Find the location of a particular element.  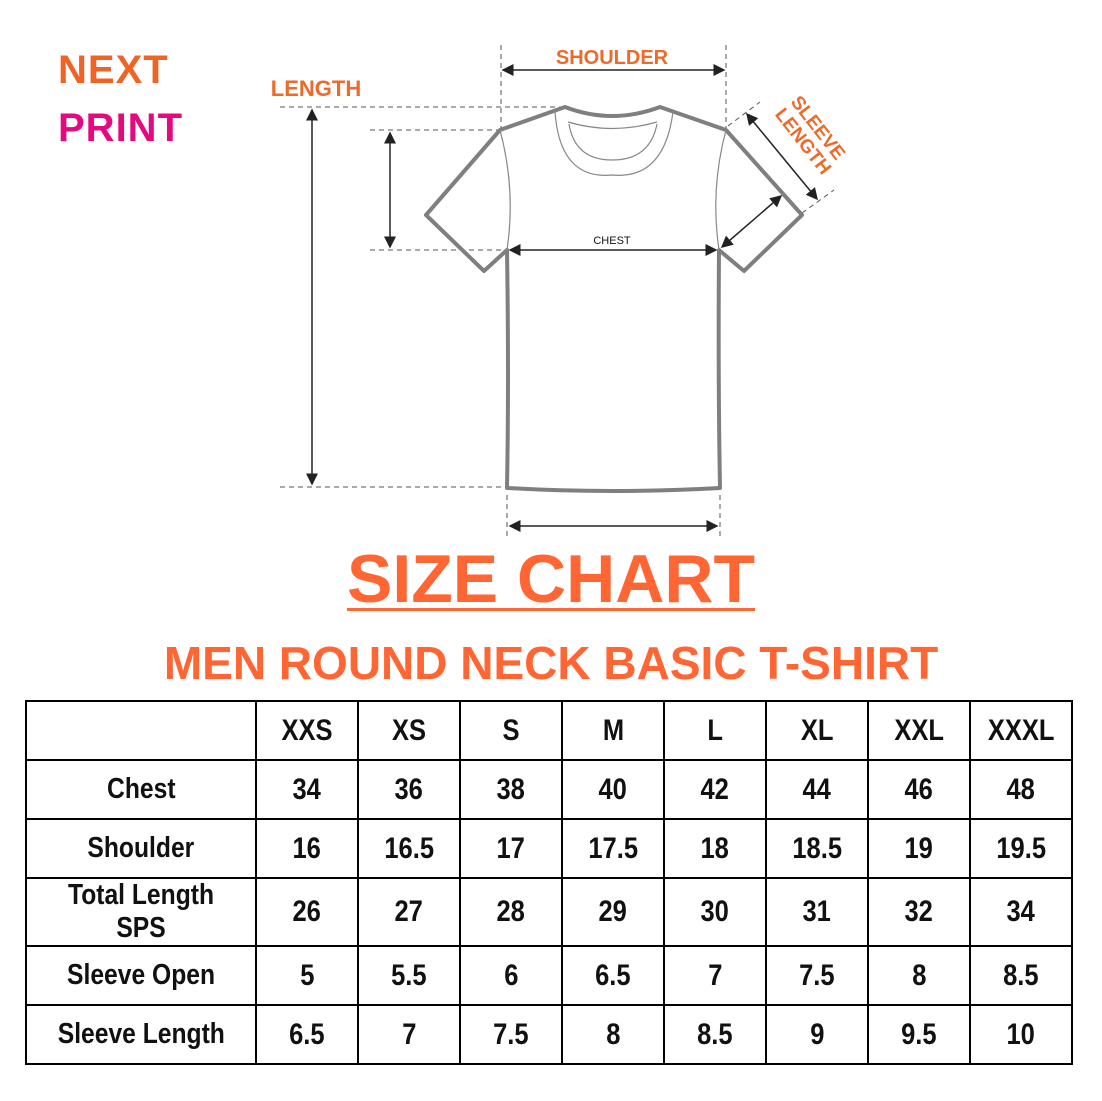

cell-value: 5.5 is located at coordinates (409, 975).